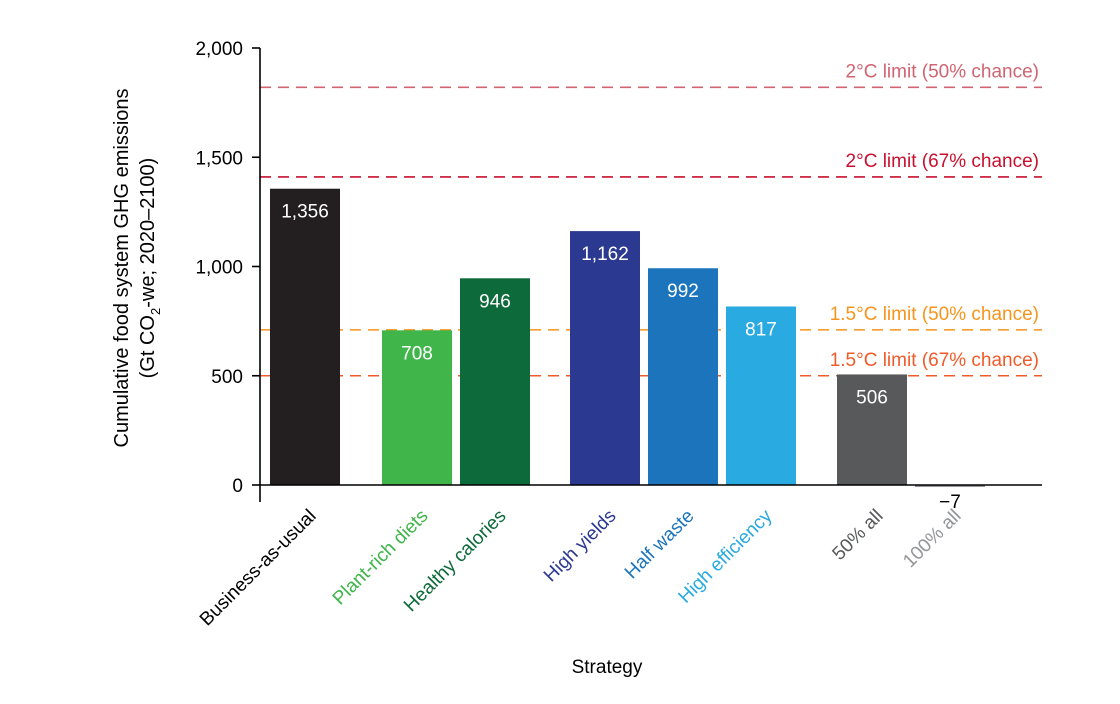  I want to click on bar-value-label-0: 1,356, so click(305, 212).